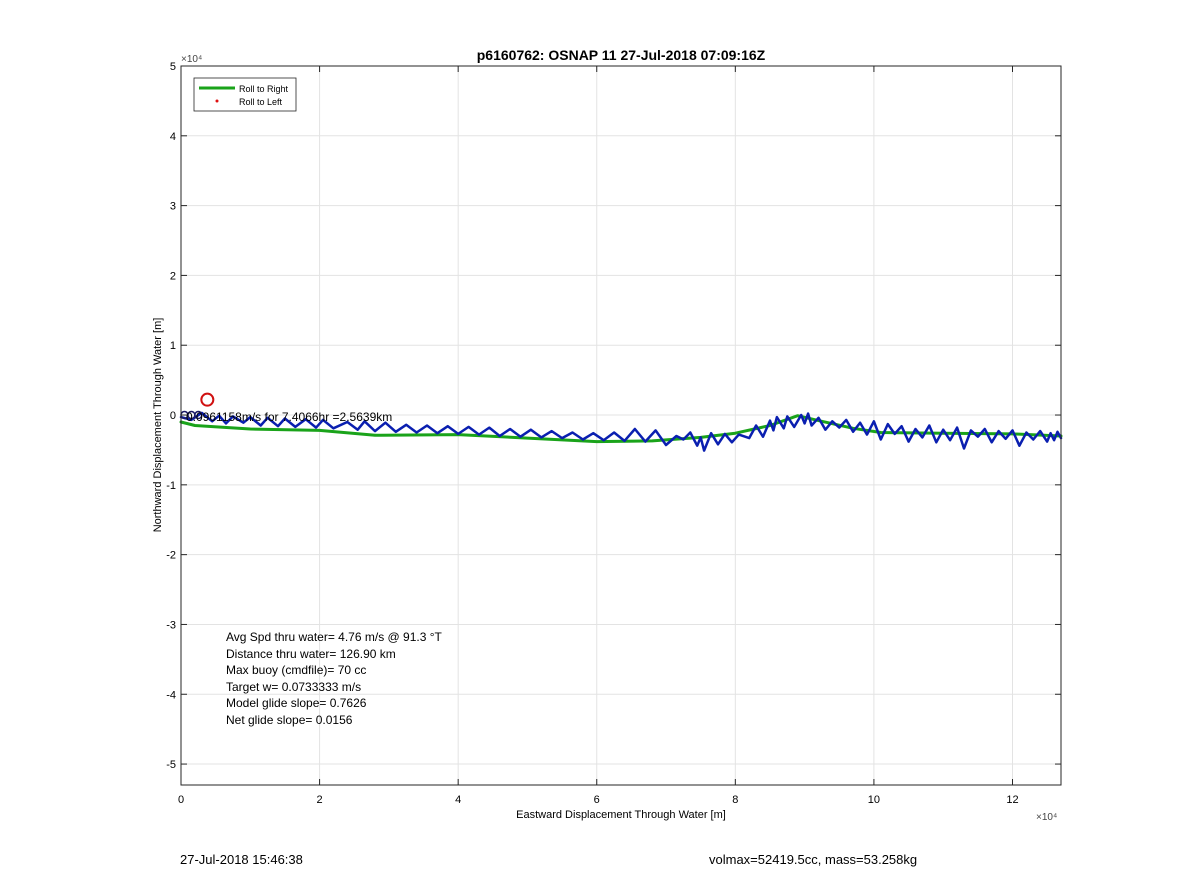 This screenshot has height=885, width=1200. I want to click on x-tick-label: 8, so click(735, 800).